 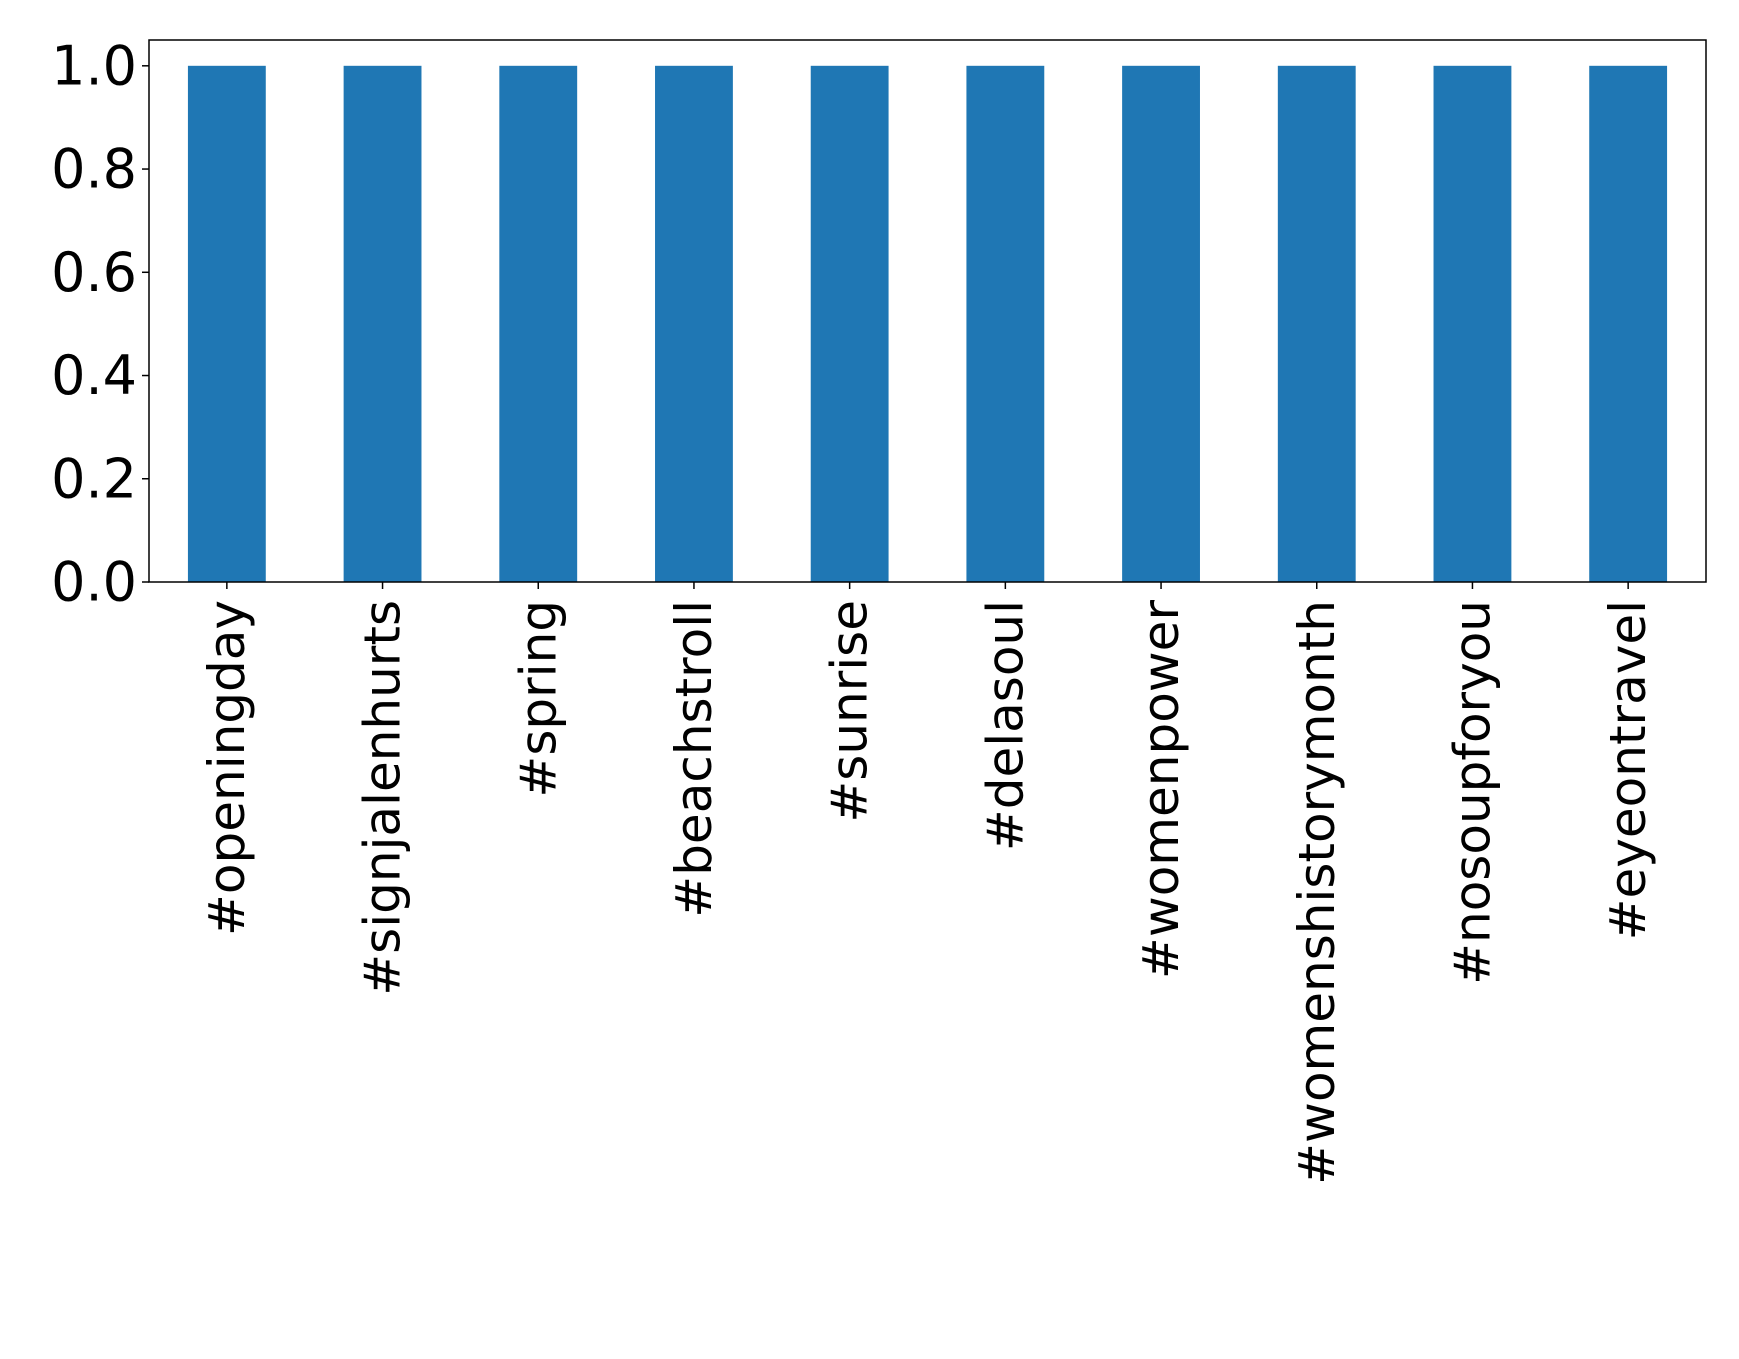 I want to click on x-tick-label: #womenpower, so click(x=1161, y=790).